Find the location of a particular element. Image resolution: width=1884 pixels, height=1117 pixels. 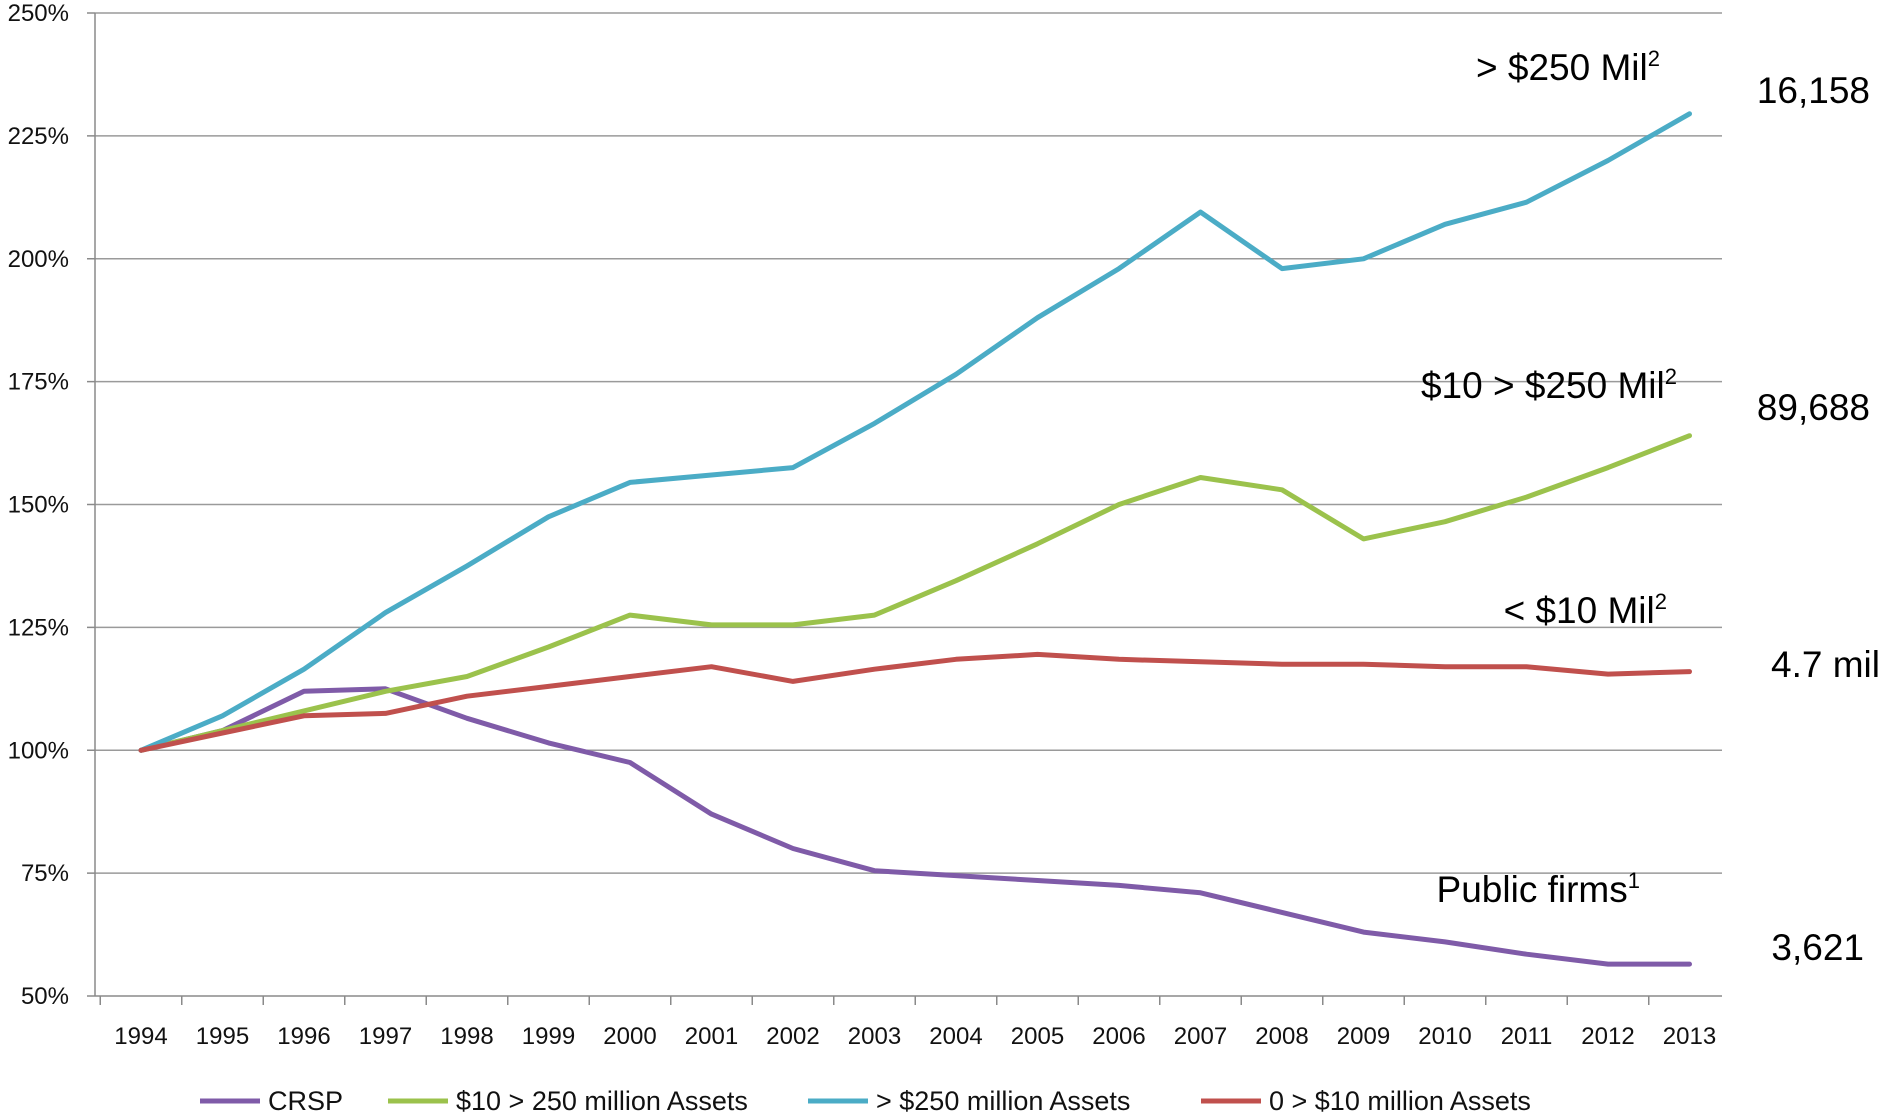

annotation-count: 89,688 is located at coordinates (1813, 407).